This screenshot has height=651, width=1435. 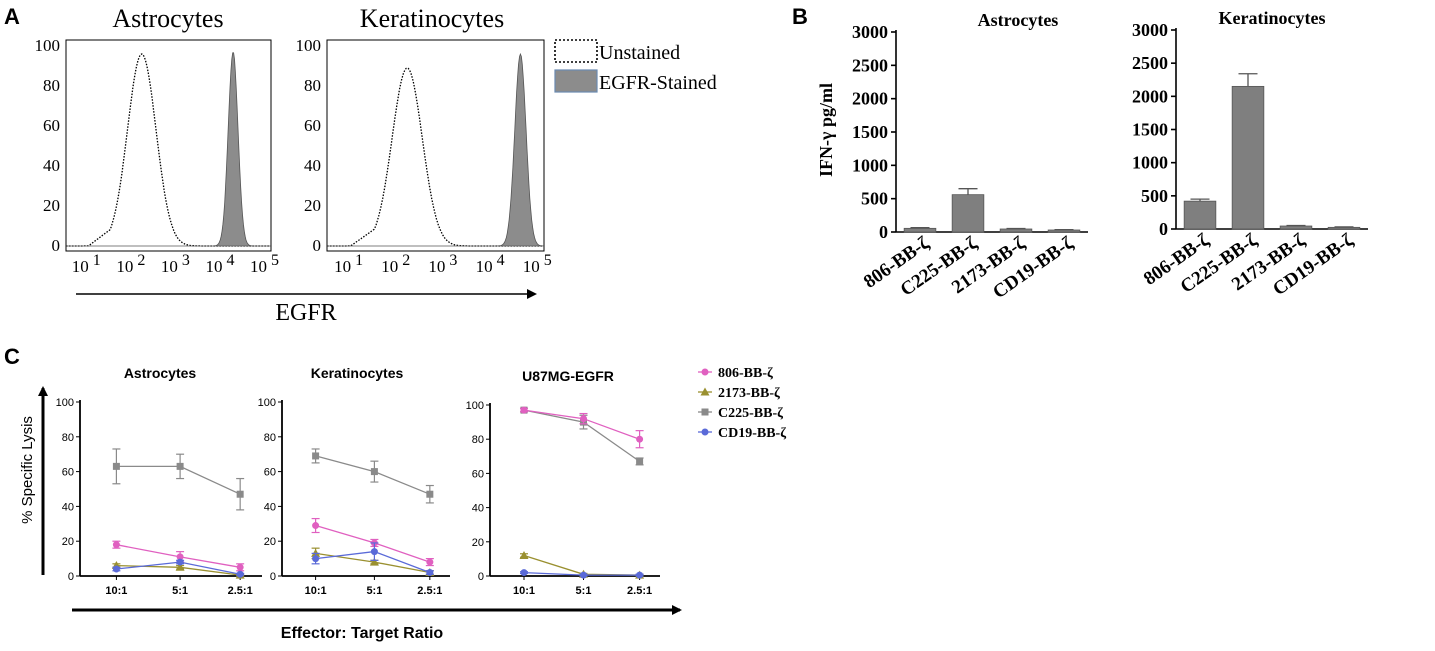 I want to click on line-title-u87mg-egfr: U87MG-EGFR, so click(x=568, y=376).